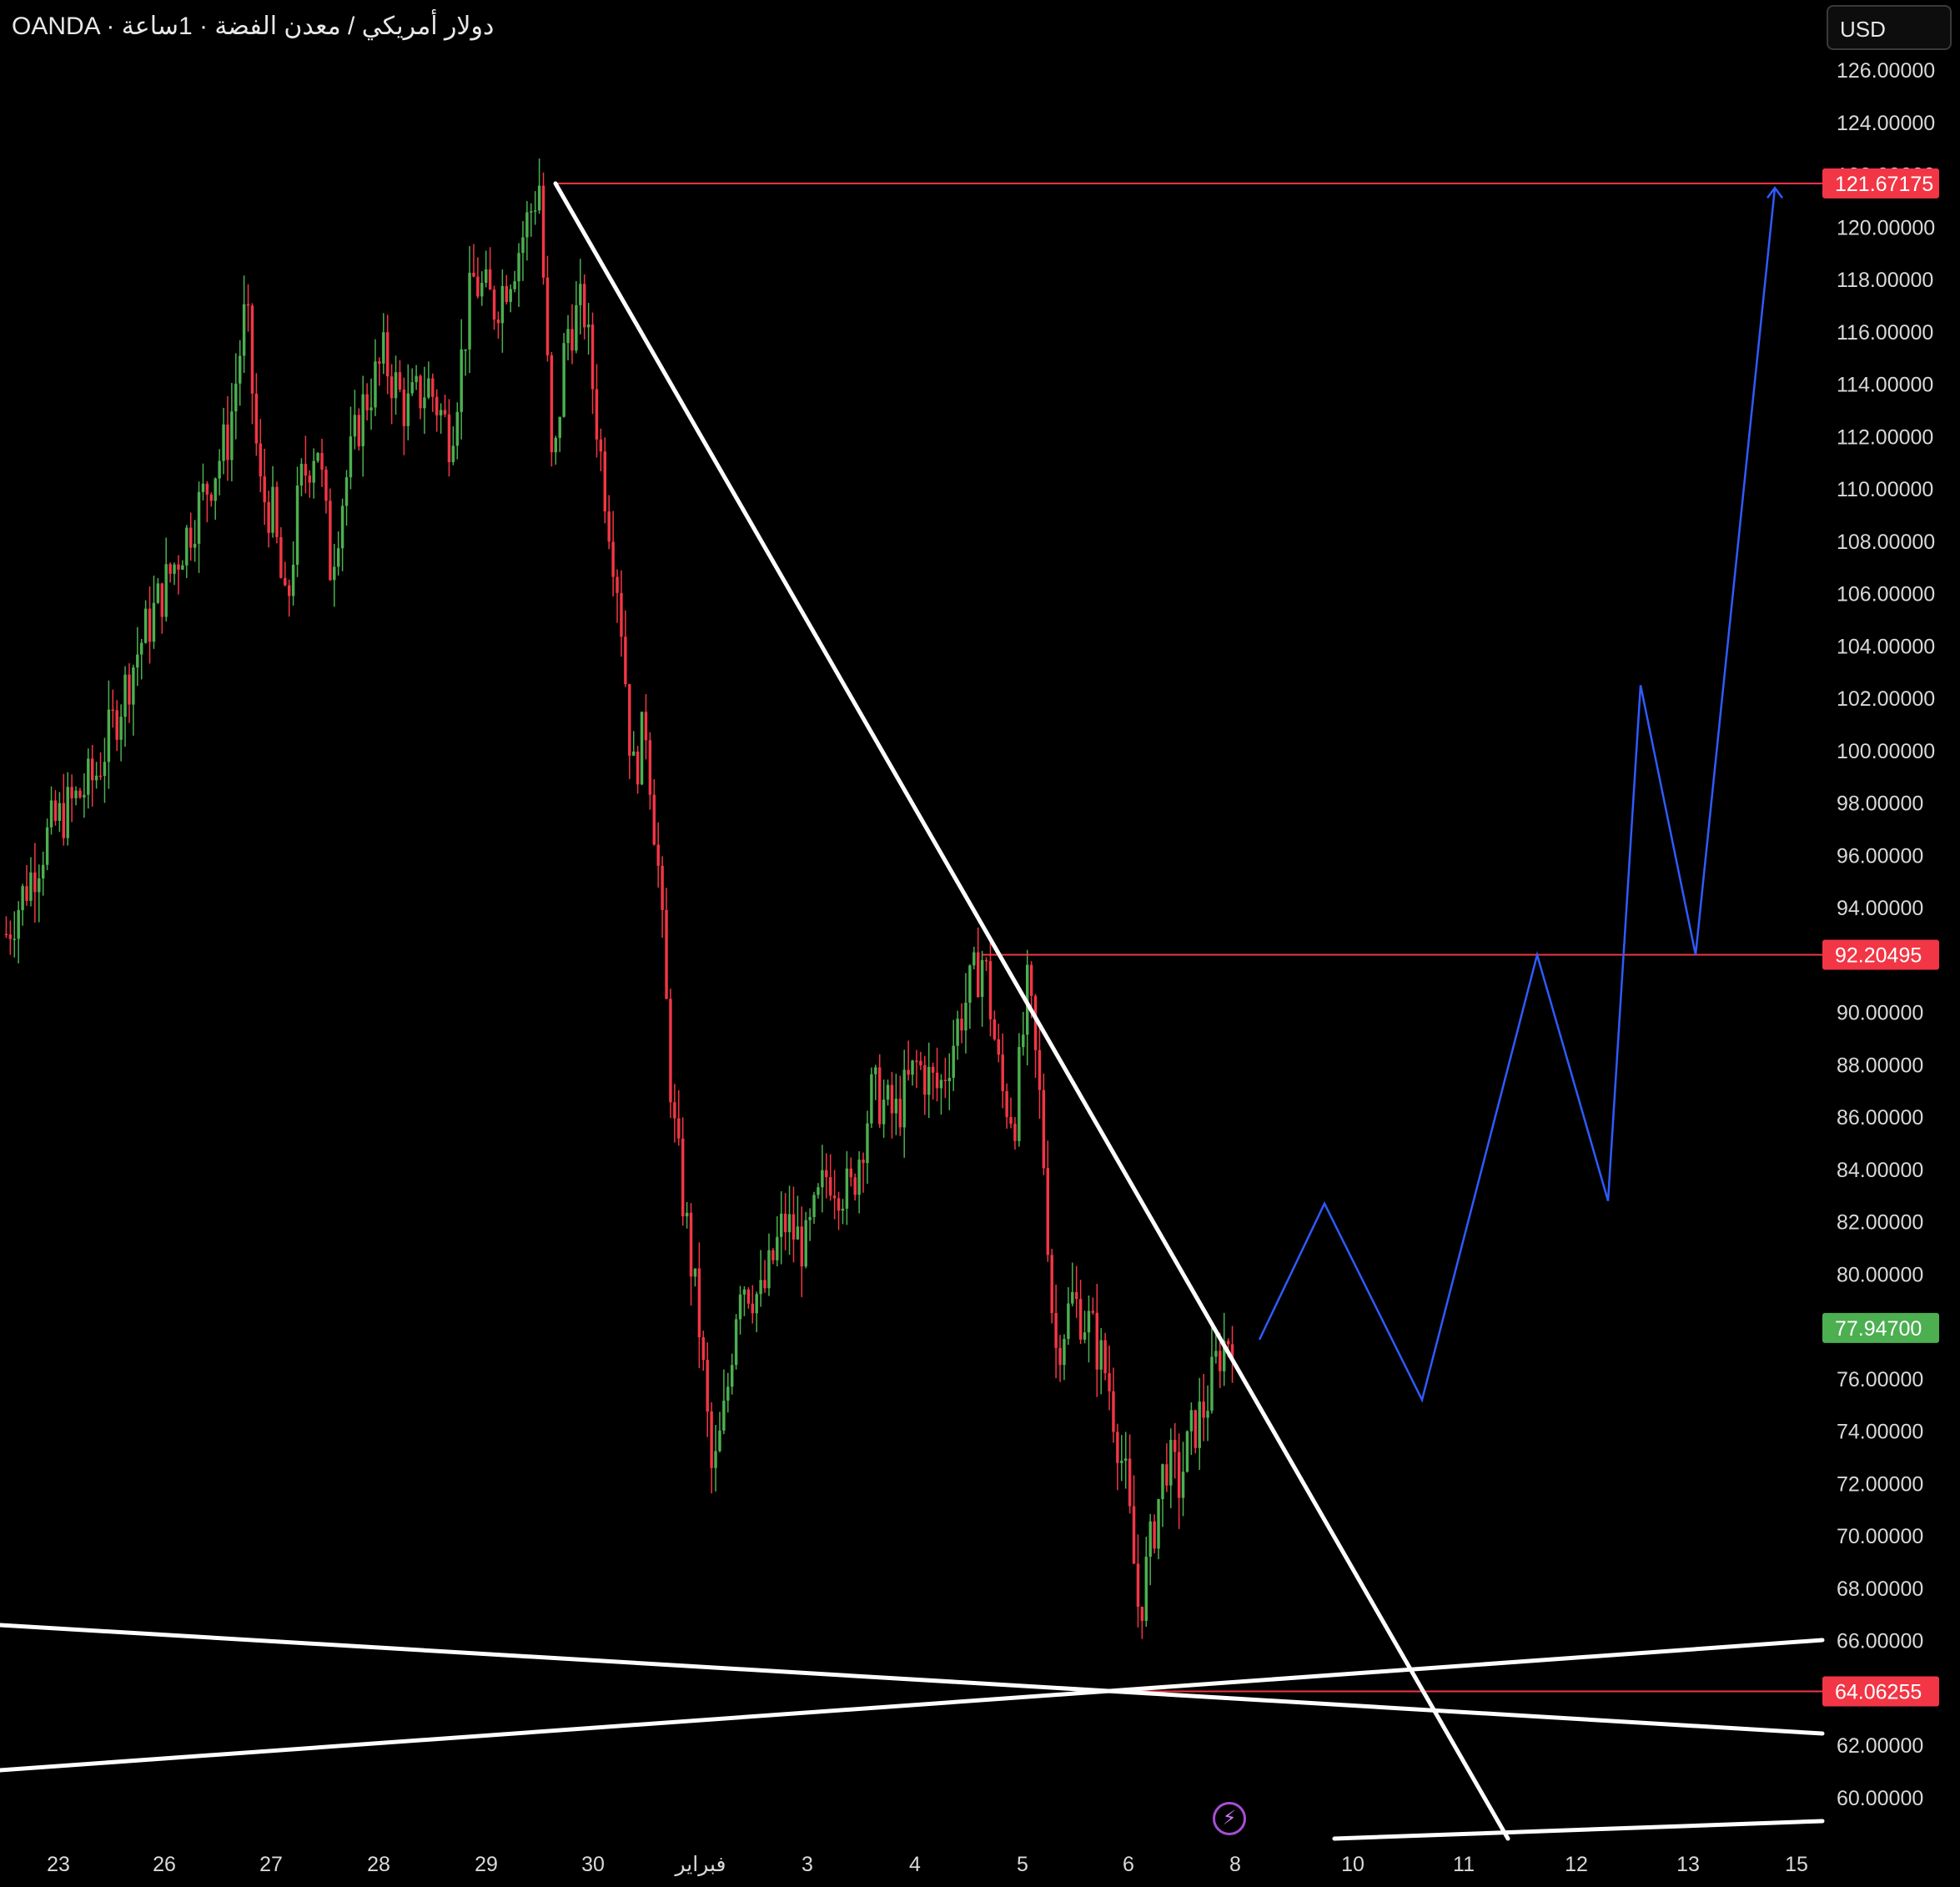 Image resolution: width=1960 pixels, height=1887 pixels. What do you see at coordinates (1886, 71) in the screenshot?
I see `price-tick-label: 126.00000` at bounding box center [1886, 71].